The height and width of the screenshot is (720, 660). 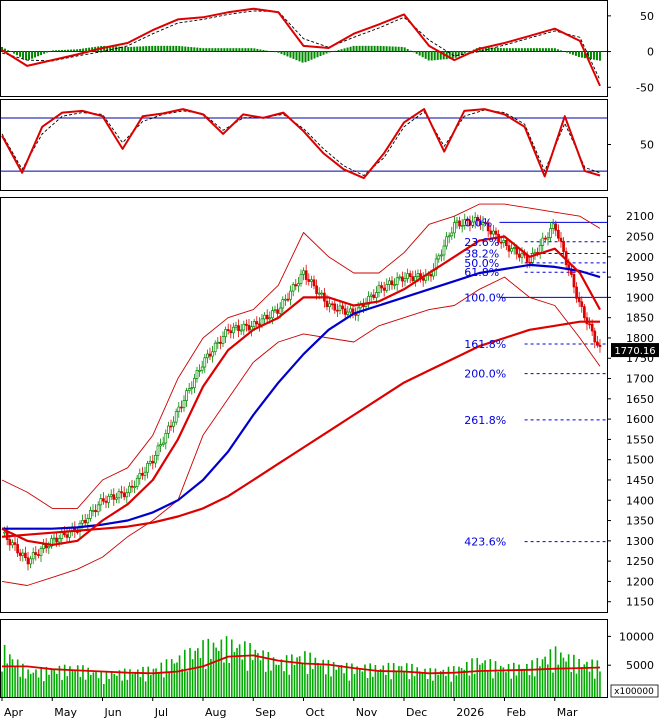 What do you see at coordinates (301, 45) in the screenshot?
I see `macd-signal-line` at bounding box center [301, 45].